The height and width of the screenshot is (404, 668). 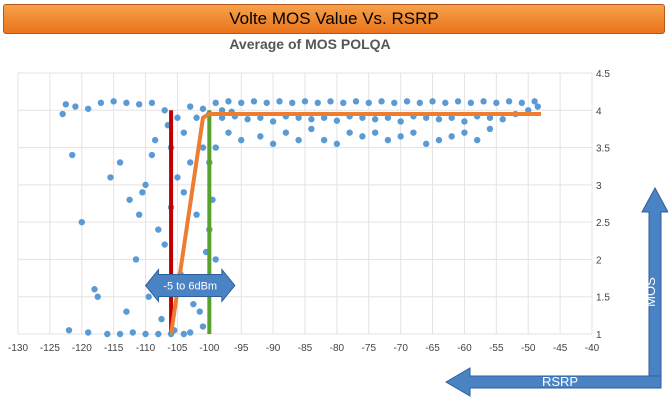 What do you see at coordinates (369, 348) in the screenshot?
I see `x-tick-label: -75` at bounding box center [369, 348].